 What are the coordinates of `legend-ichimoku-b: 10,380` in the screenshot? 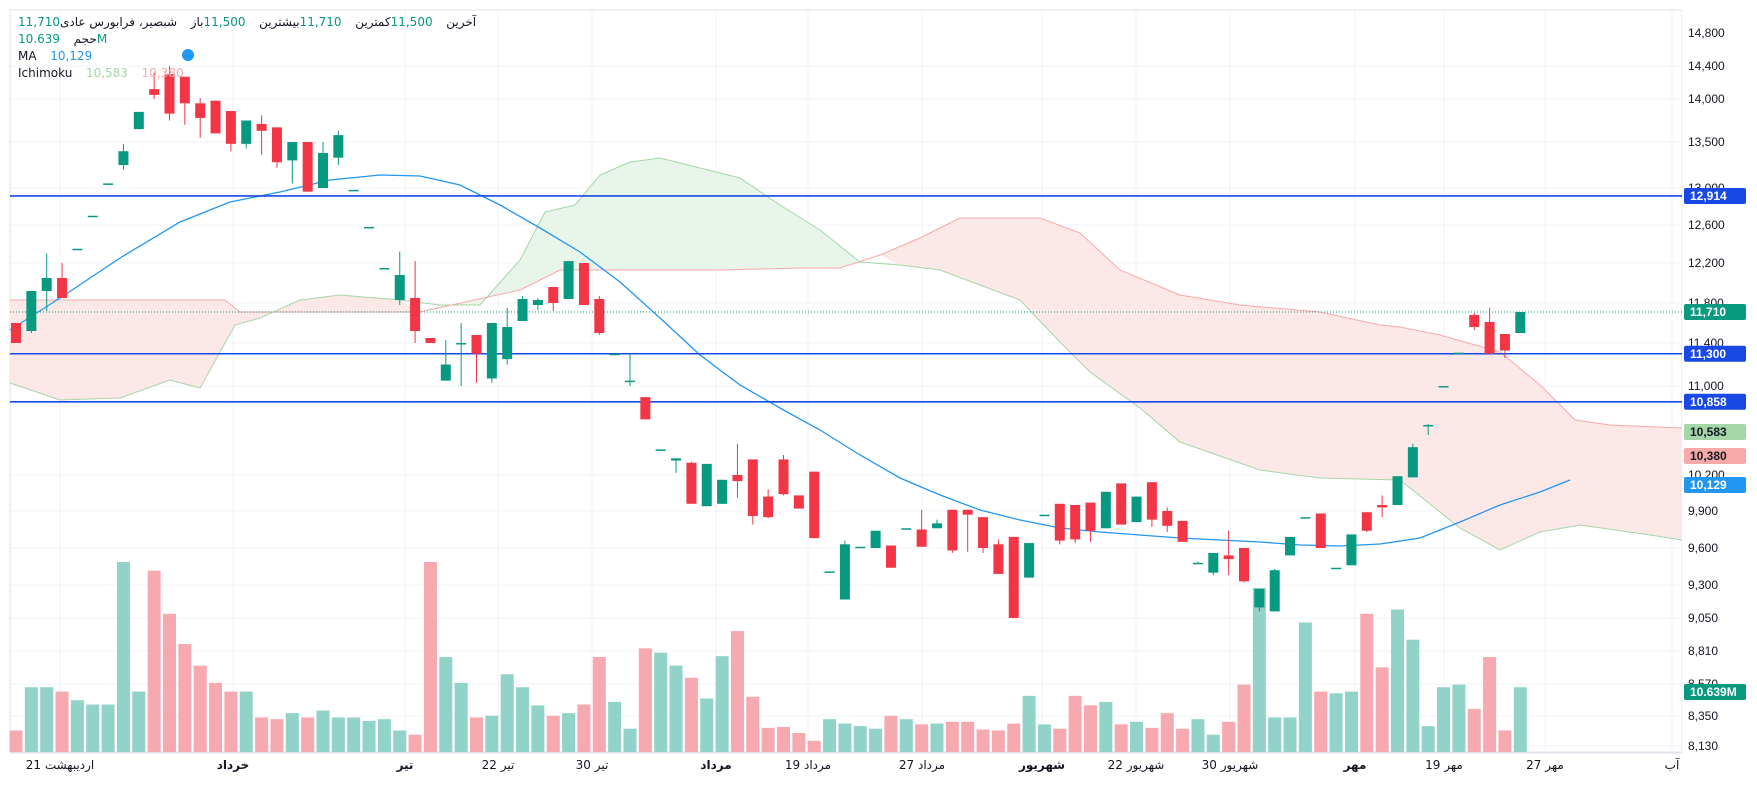 It's located at (162, 73).